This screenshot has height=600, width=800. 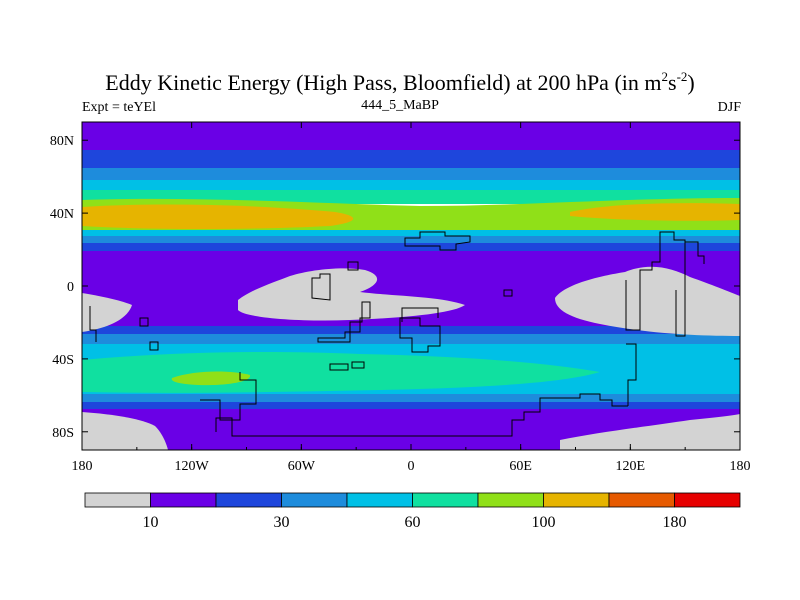 What do you see at coordinates (218, 216) in the screenshot?
I see `jet-orange-west` at bounding box center [218, 216].